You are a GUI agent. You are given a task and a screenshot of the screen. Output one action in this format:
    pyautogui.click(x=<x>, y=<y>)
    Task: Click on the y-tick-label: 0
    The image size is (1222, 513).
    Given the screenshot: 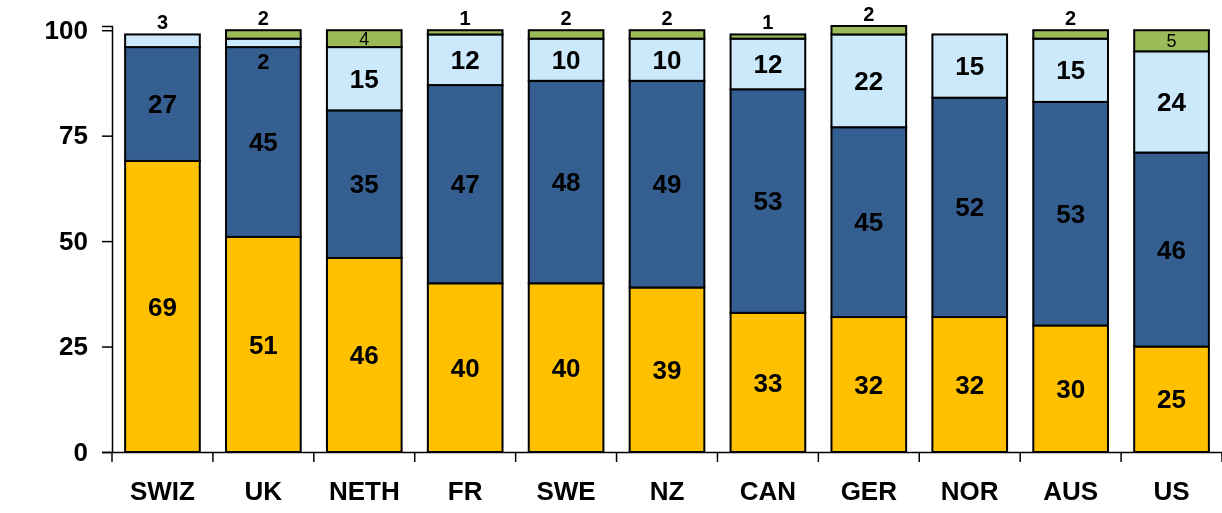 What is the action you would take?
    pyautogui.click(x=80, y=451)
    